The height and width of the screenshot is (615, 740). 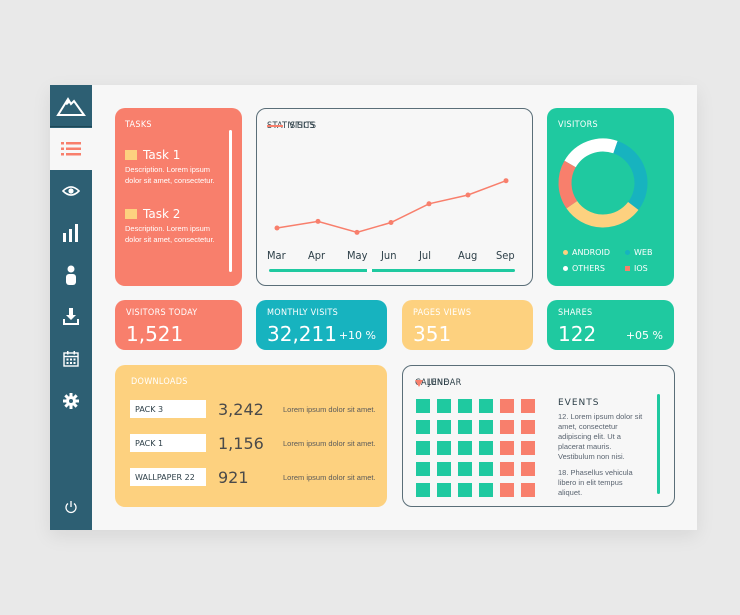 I want to click on events-scrollbar, so click(x=658, y=444).